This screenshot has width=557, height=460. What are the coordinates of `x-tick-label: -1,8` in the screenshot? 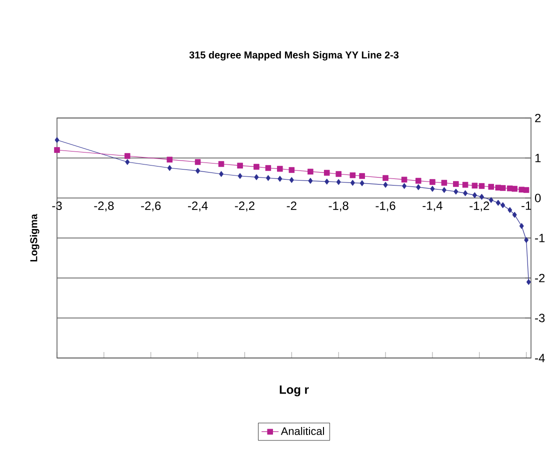 It's located at (338, 207).